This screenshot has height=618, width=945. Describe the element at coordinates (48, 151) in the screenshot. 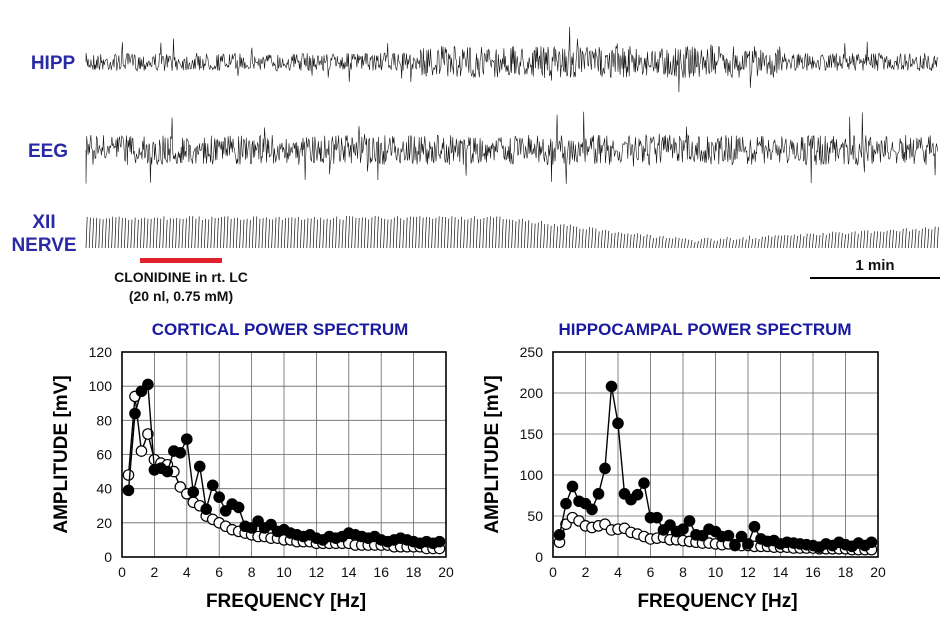

I see `eeg-label: EEG` at that location.